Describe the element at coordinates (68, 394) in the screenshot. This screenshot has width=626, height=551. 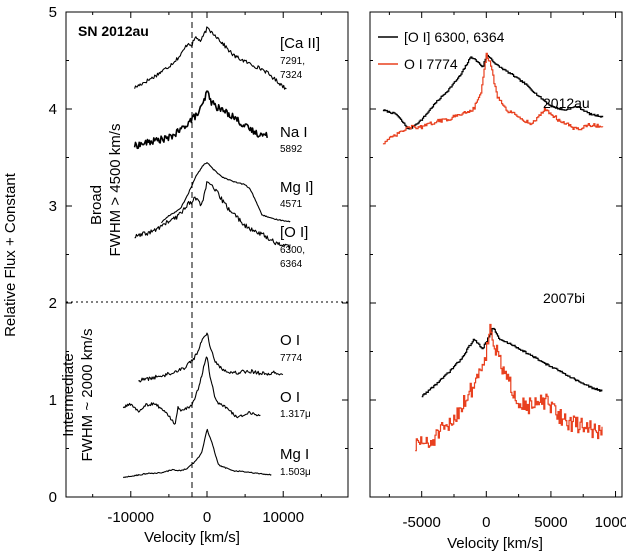
I see `group-intermediate-label: Intermediate` at that location.